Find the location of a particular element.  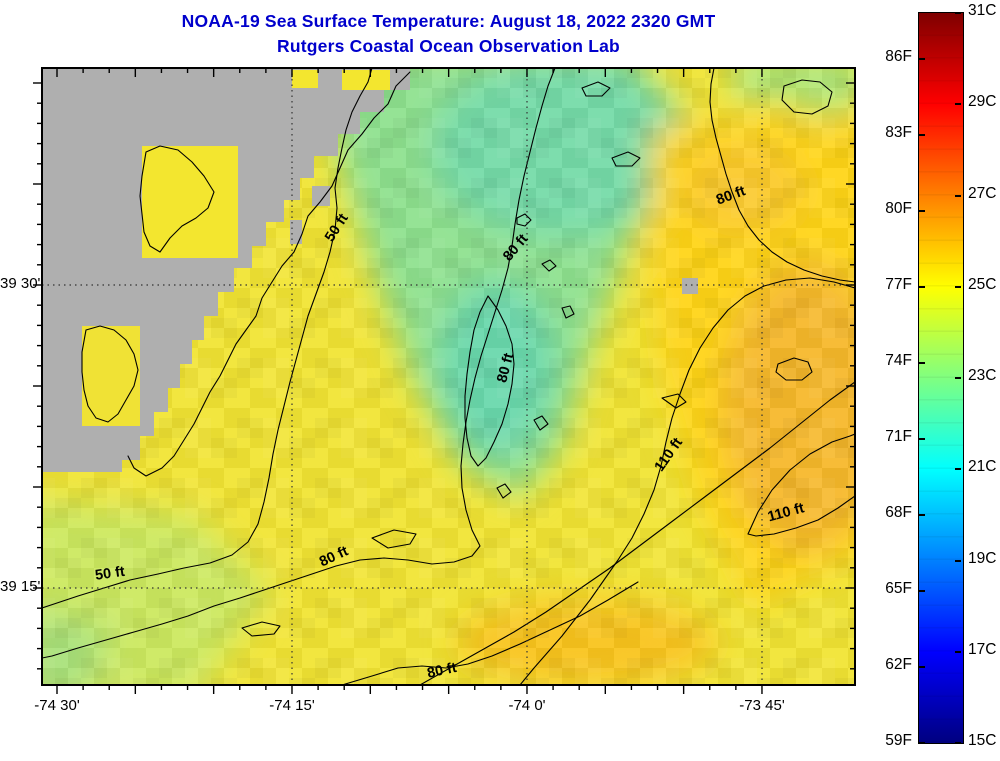

x-axis-tick-label: -74 30' is located at coordinates (57, 705).